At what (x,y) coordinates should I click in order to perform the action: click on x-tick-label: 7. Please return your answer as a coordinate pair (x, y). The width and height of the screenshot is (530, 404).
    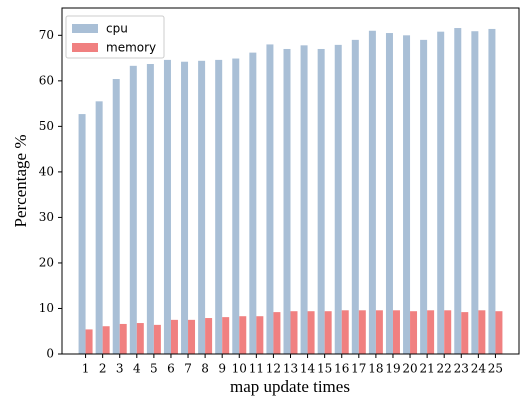
    Looking at the image, I should click on (188, 369).